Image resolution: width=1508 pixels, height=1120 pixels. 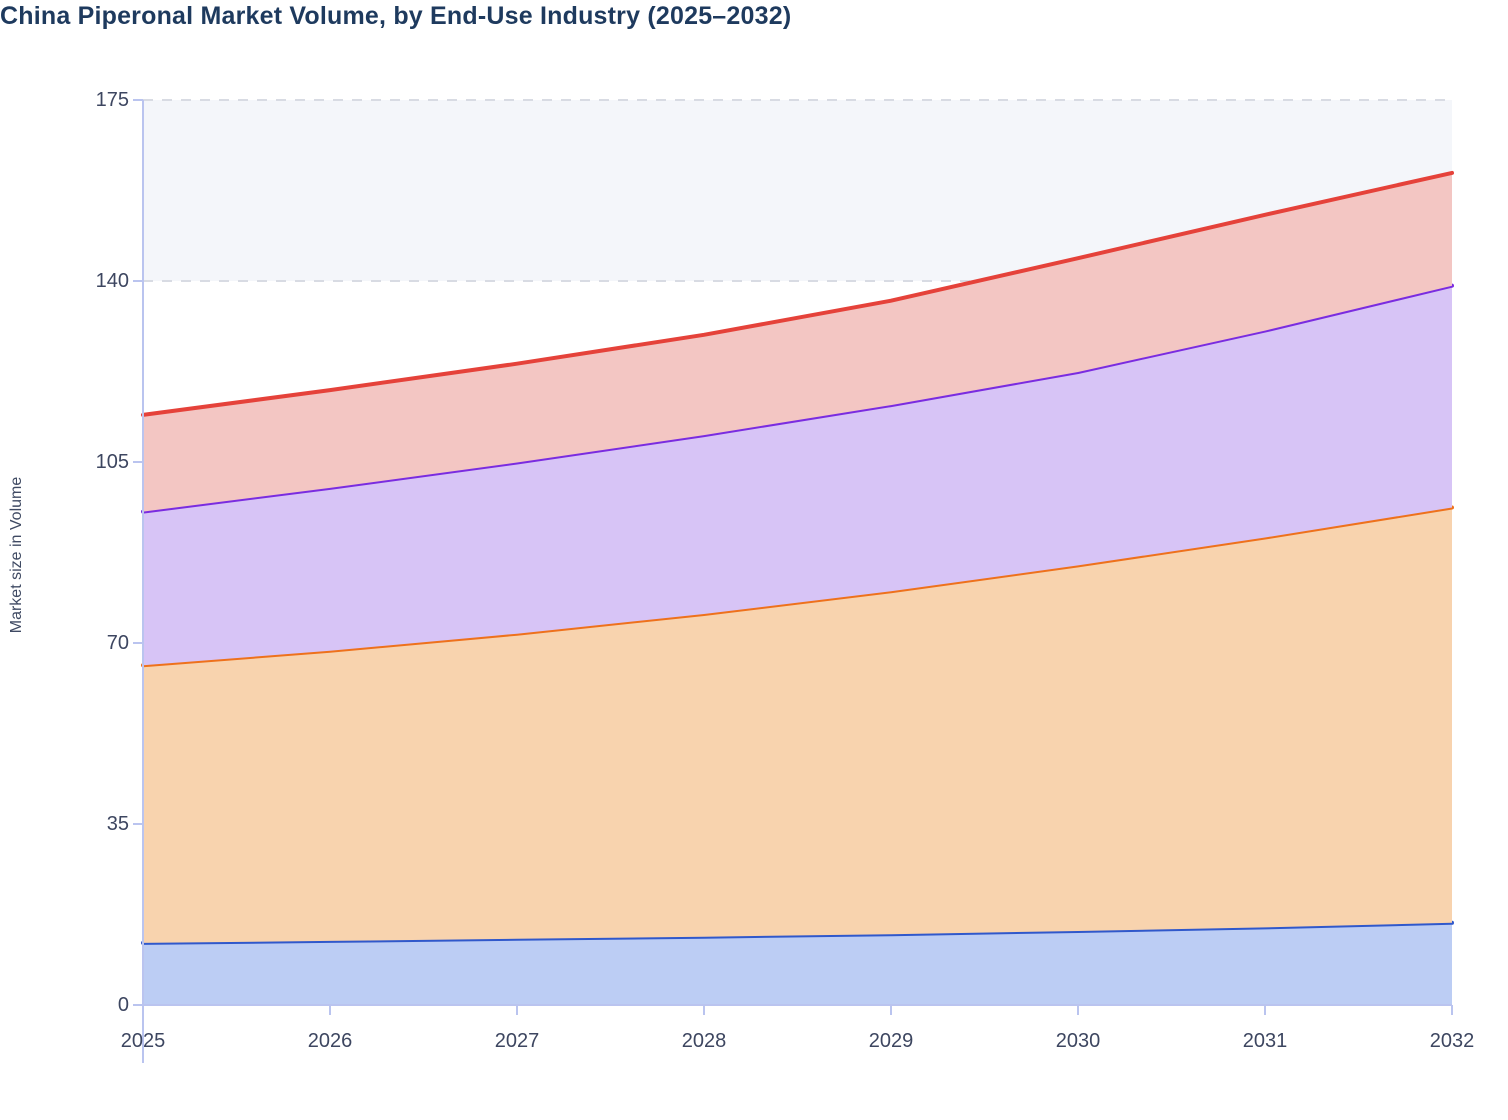 What do you see at coordinates (330, 1041) in the screenshot?
I see `x-tick-label: 2026` at bounding box center [330, 1041].